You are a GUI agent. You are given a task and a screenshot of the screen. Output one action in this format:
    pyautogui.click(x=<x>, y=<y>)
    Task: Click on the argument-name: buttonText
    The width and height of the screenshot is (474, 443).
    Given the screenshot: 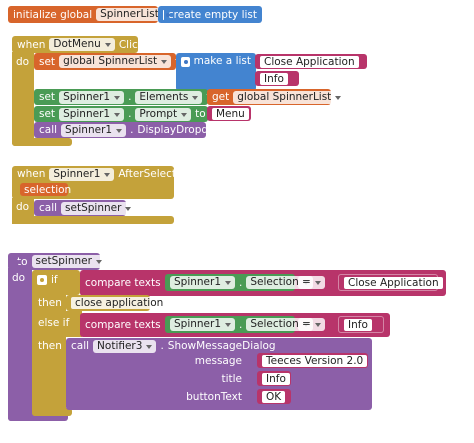 What is the action you would take?
    pyautogui.click(x=214, y=397)
    